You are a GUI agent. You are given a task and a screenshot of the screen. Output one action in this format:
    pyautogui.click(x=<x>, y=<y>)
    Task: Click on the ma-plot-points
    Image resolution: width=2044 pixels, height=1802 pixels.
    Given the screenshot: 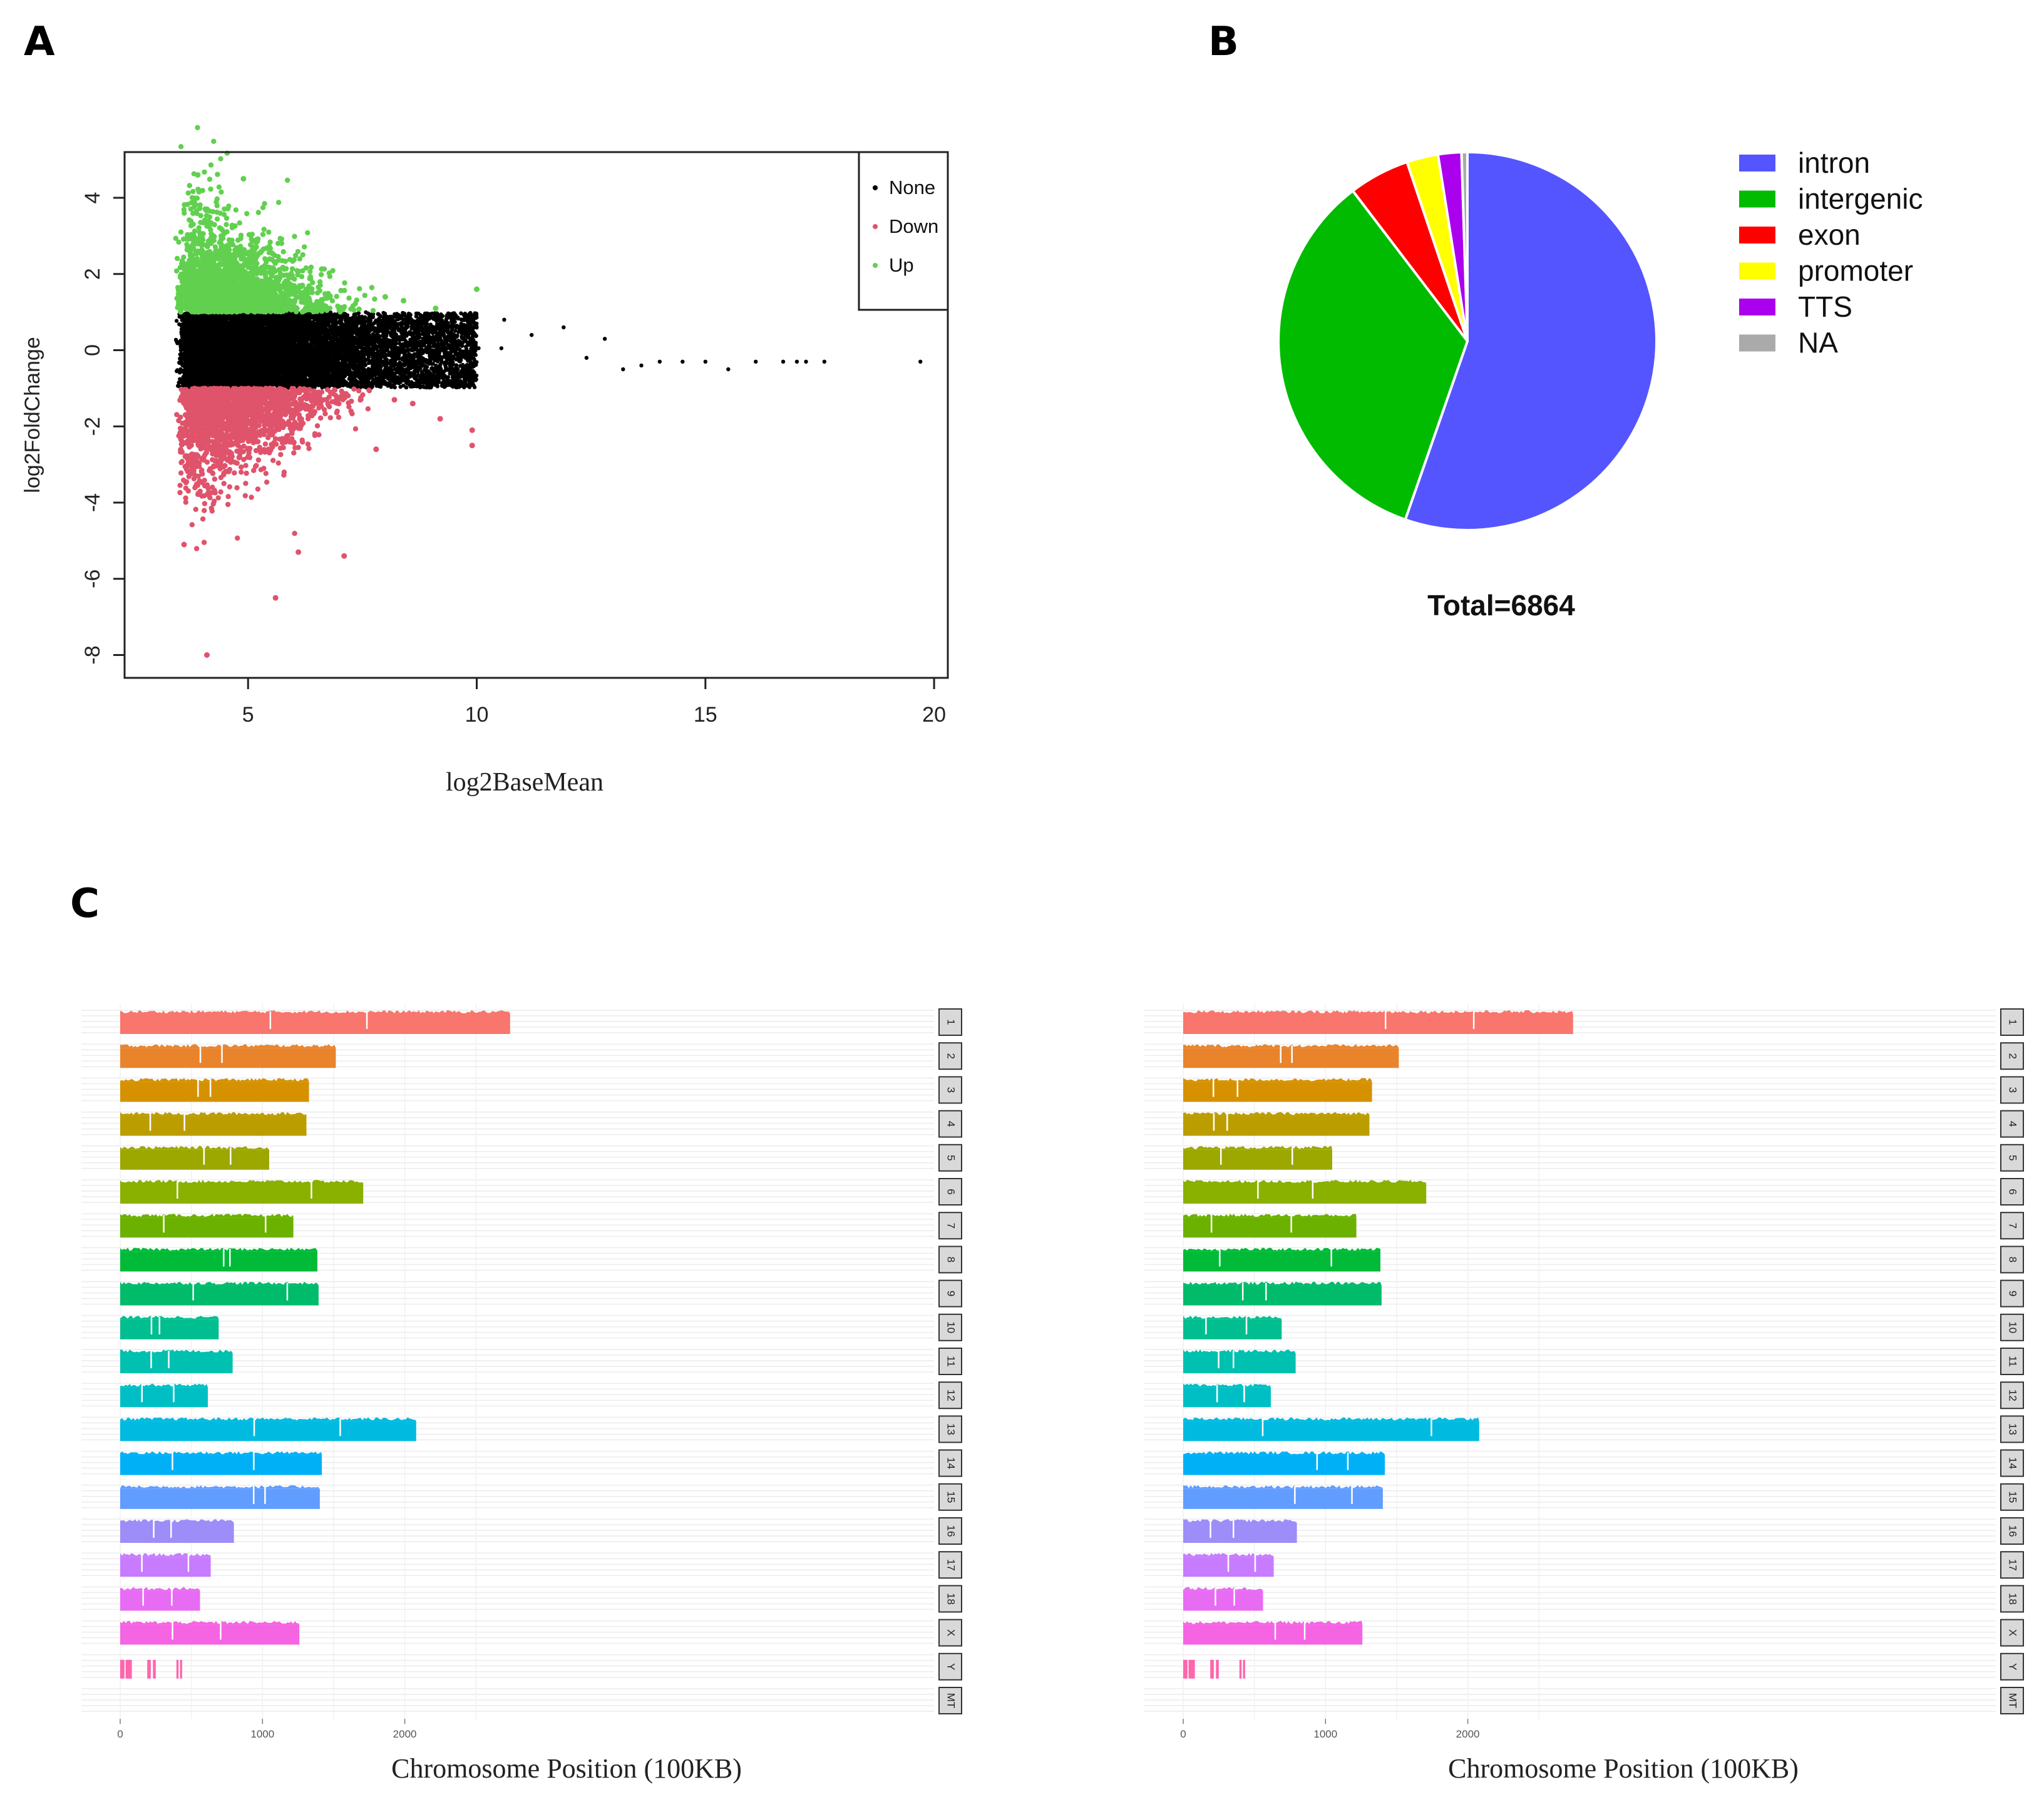 What is the action you would take?
    pyautogui.click(x=548, y=392)
    